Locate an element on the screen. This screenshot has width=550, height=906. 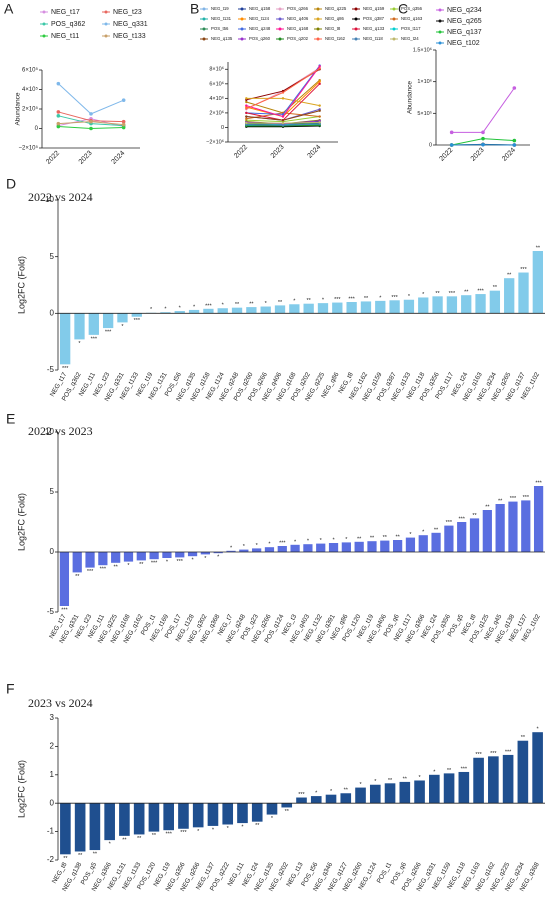
legend-label: NEG_t102 is located at coordinates (463, 43).